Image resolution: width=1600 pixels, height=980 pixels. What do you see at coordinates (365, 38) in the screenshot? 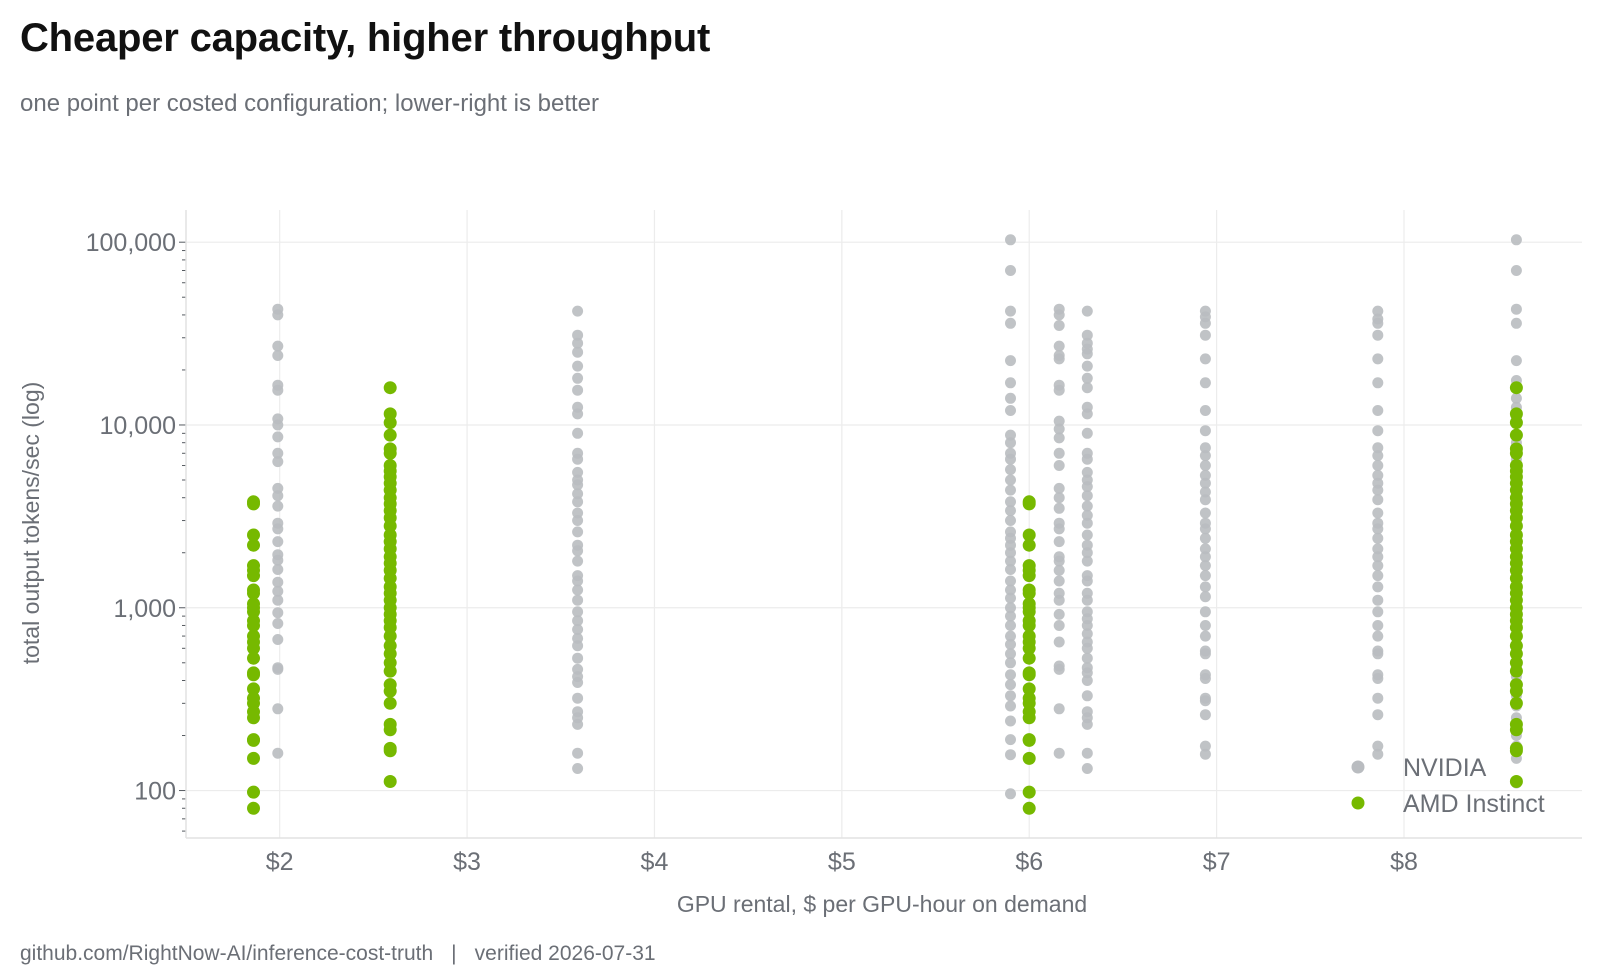
I see `chart-title: Cheaper capacity, higher throughput` at bounding box center [365, 38].